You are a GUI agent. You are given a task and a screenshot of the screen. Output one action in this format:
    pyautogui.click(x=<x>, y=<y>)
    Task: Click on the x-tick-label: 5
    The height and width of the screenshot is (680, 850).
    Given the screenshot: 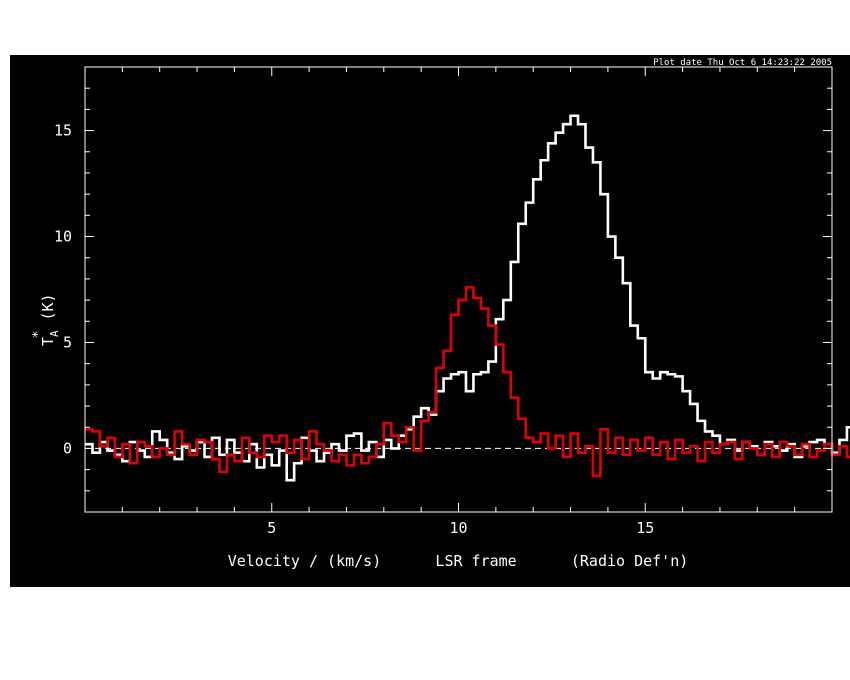 What is the action you would take?
    pyautogui.click(x=271, y=528)
    